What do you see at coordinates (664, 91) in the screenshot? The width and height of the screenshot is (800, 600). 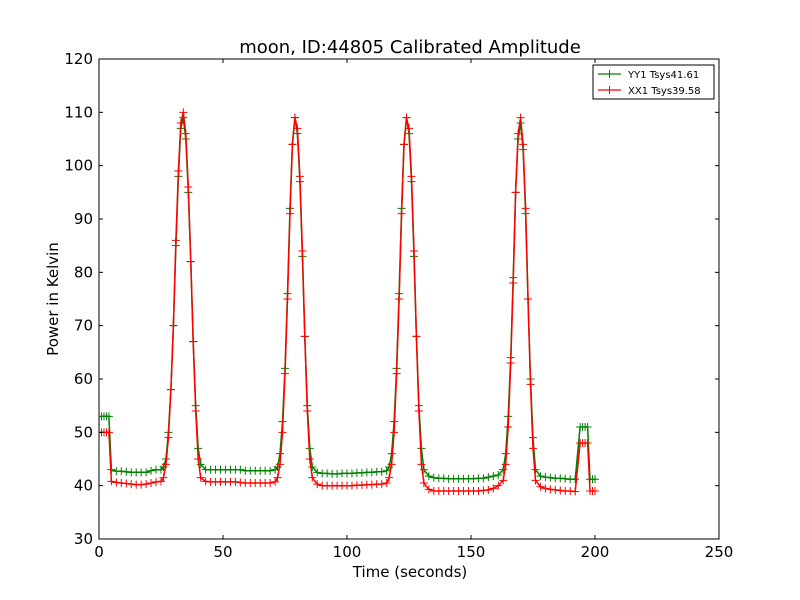 I see `legend-label-2: XX1 Tsys39.58` at bounding box center [664, 91].